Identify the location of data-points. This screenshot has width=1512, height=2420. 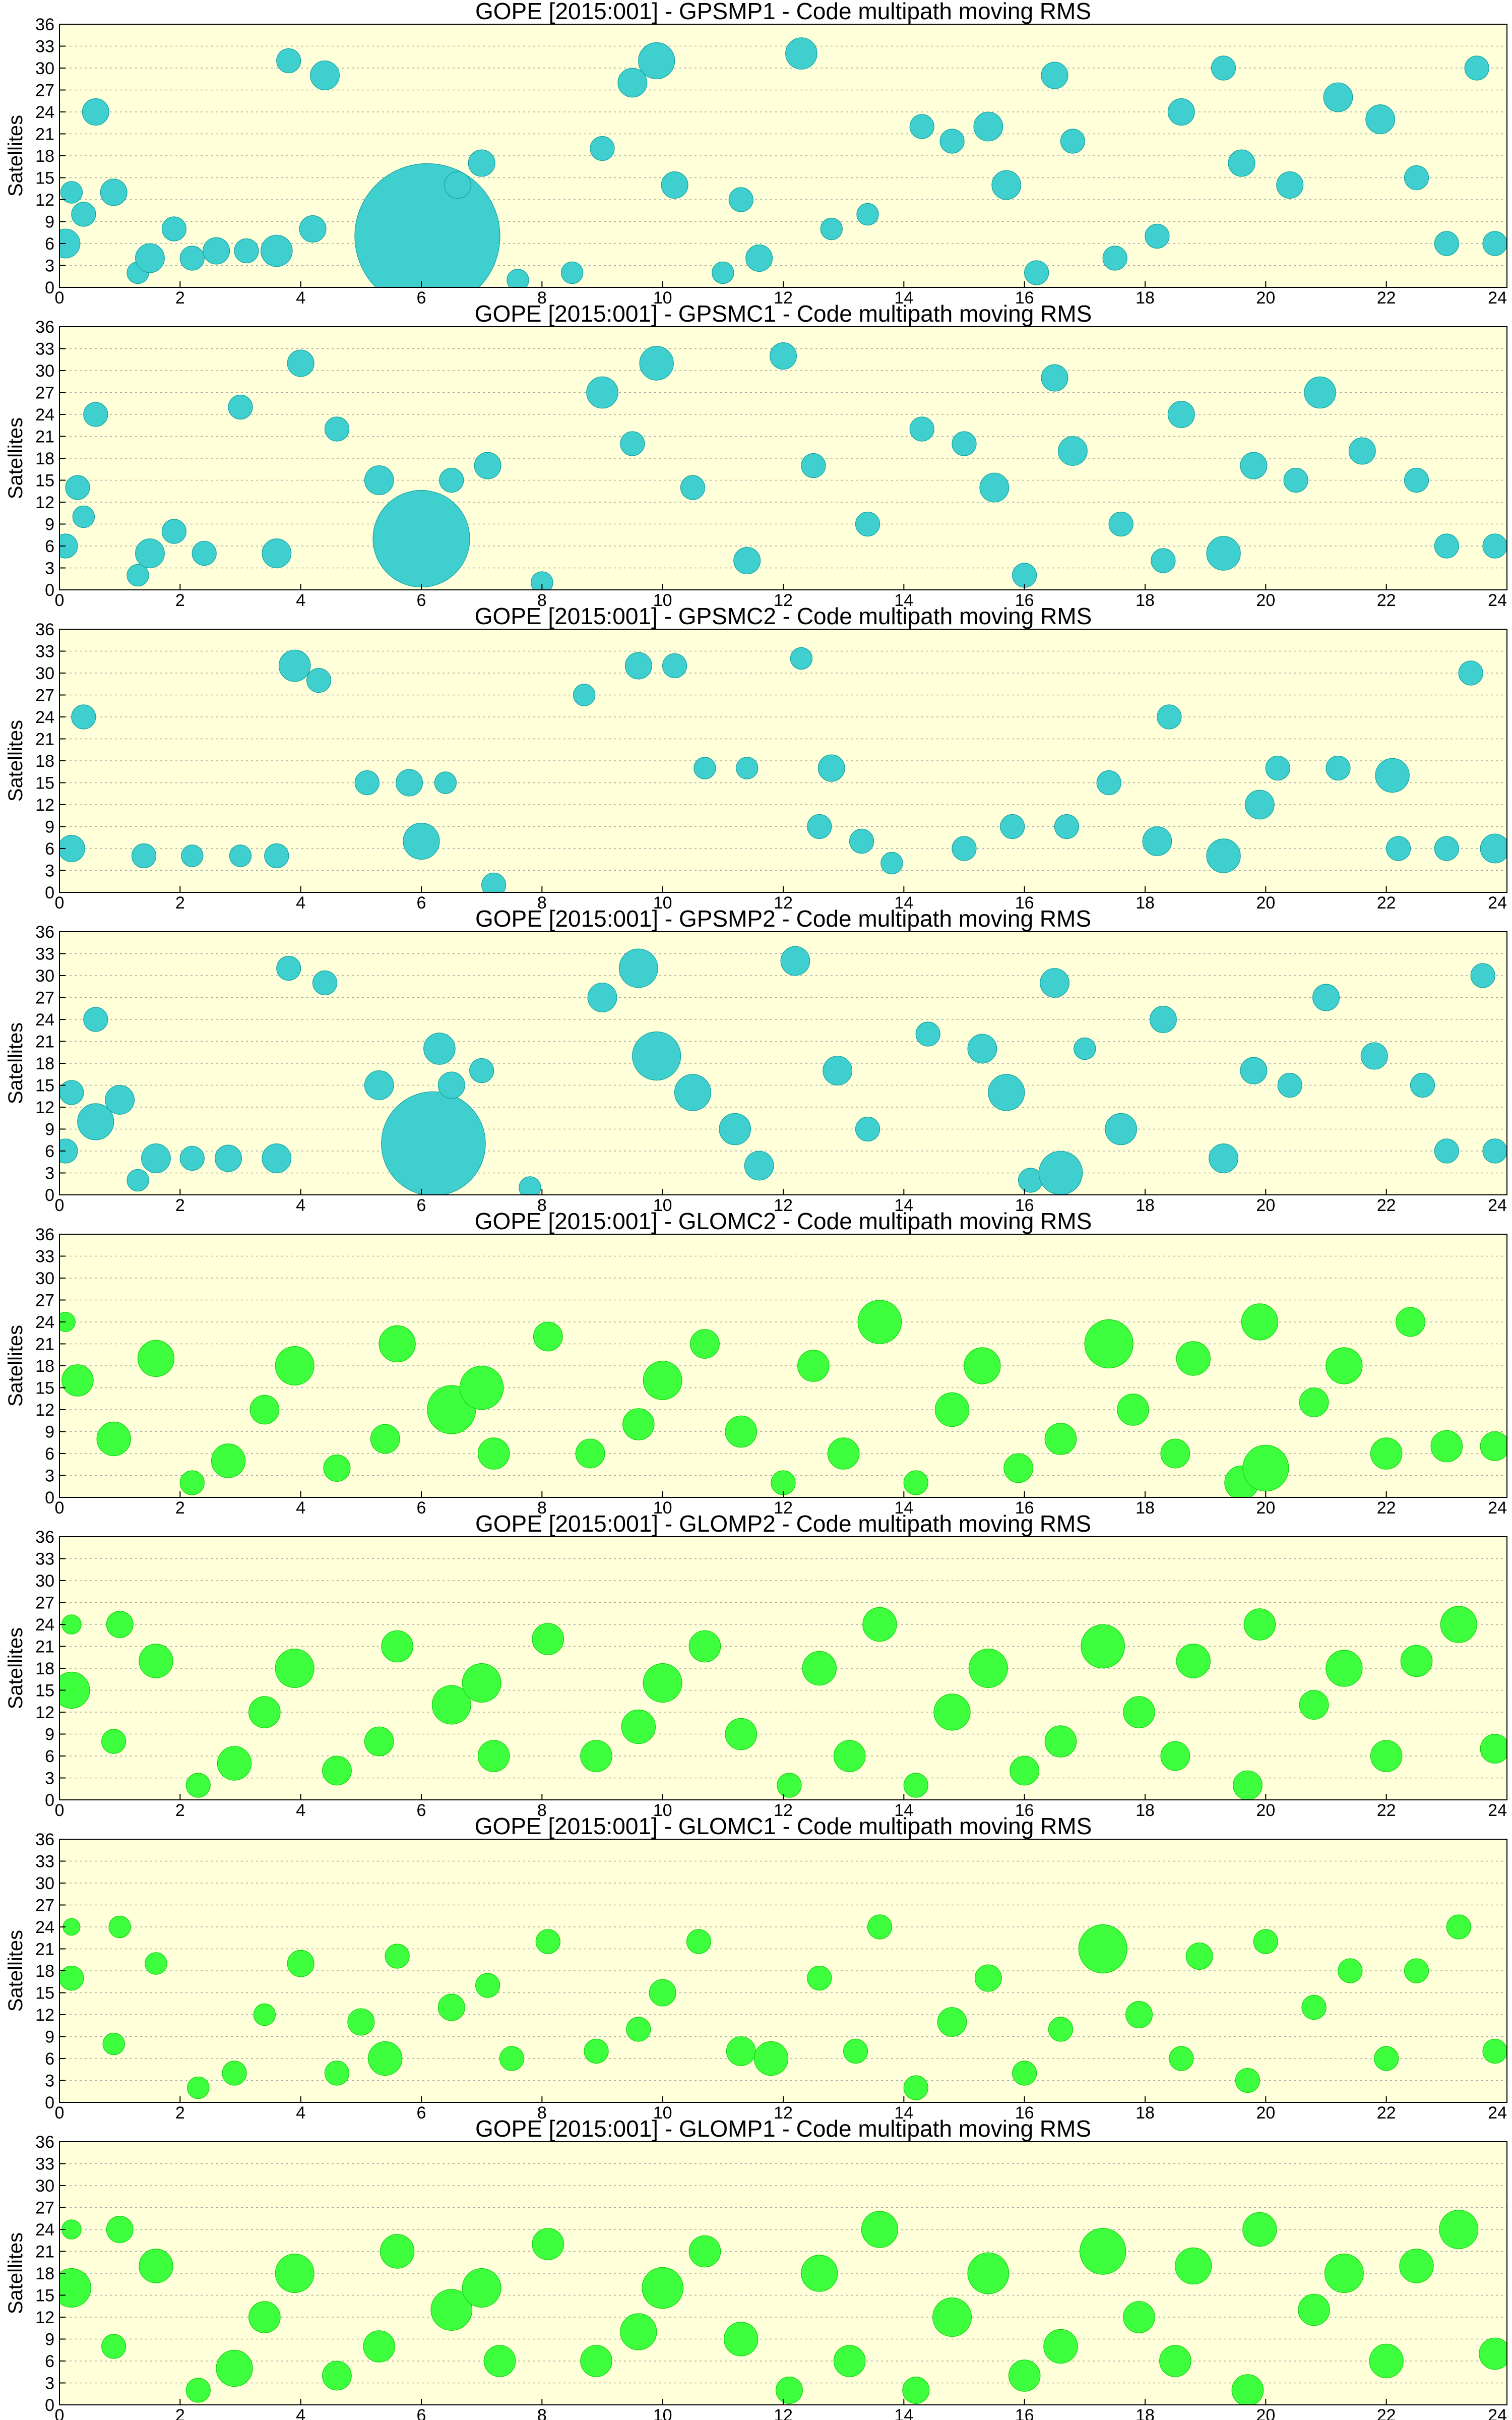
(783, 2307).